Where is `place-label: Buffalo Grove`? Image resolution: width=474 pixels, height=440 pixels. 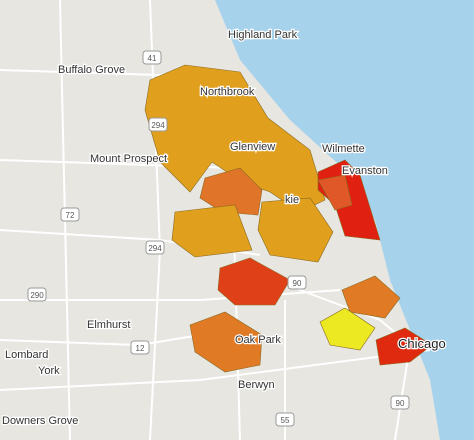
place-label: Buffalo Grove is located at coordinates (91, 70).